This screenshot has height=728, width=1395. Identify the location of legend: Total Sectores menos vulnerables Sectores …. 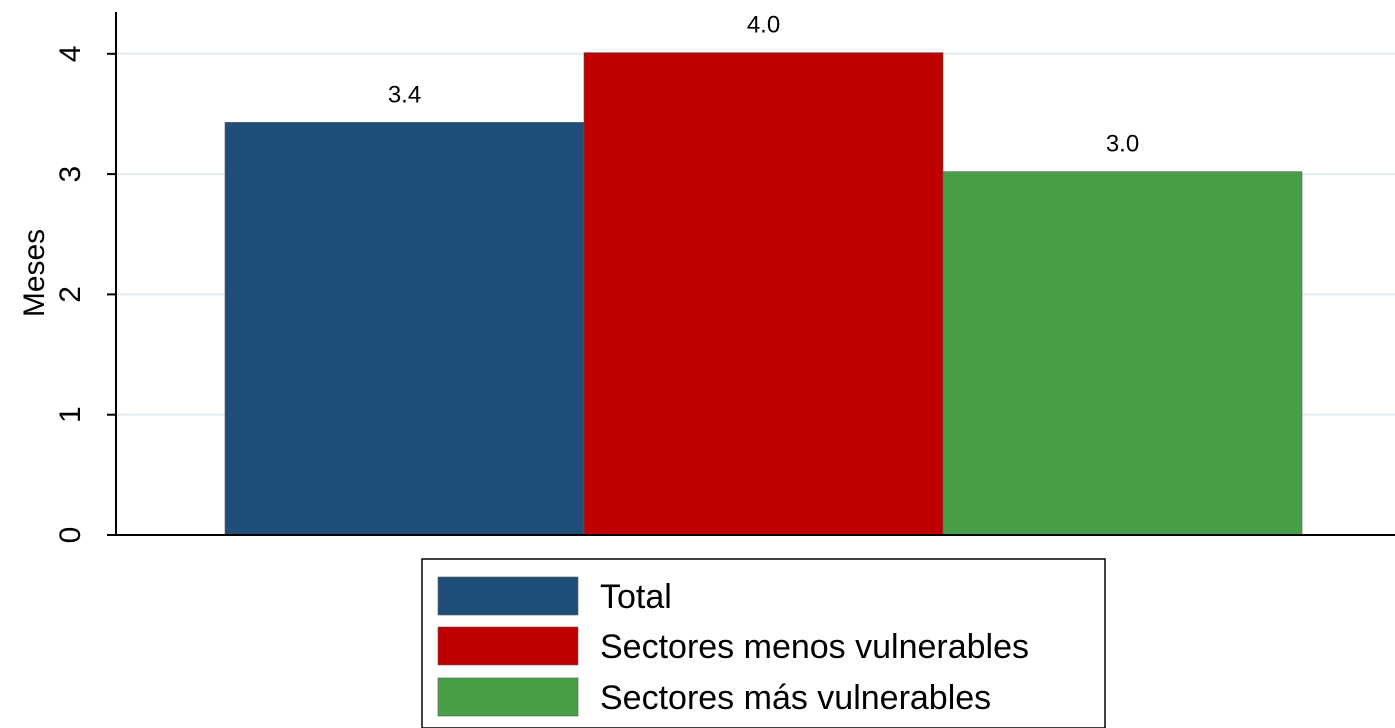
(763, 643).